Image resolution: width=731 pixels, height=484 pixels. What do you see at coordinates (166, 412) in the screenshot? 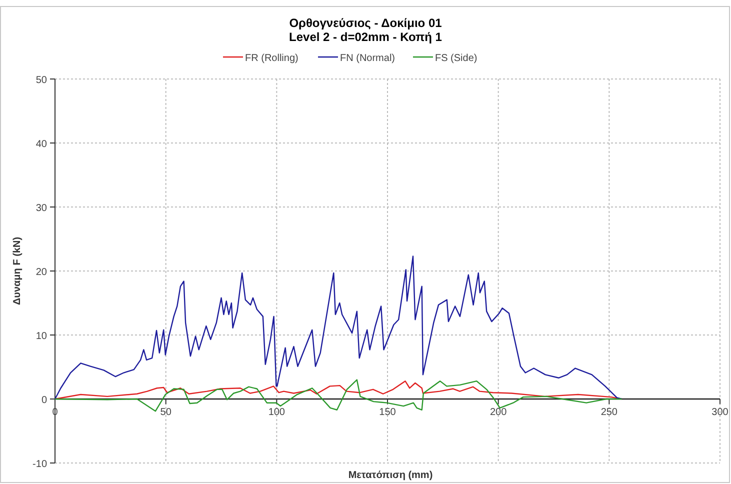
I see `x-tick-label: 50` at bounding box center [166, 412].